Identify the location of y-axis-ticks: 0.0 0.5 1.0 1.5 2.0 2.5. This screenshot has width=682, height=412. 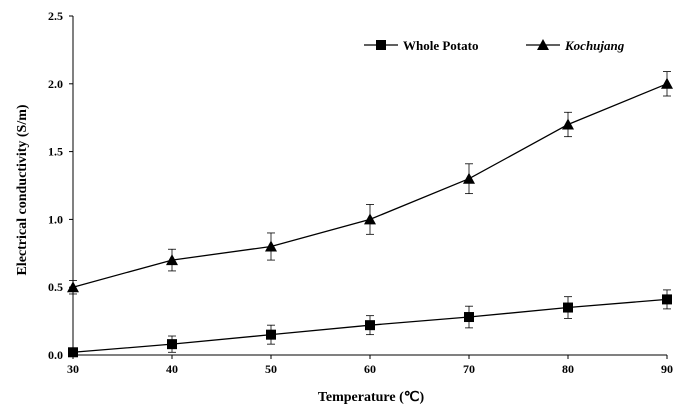
(60, 185).